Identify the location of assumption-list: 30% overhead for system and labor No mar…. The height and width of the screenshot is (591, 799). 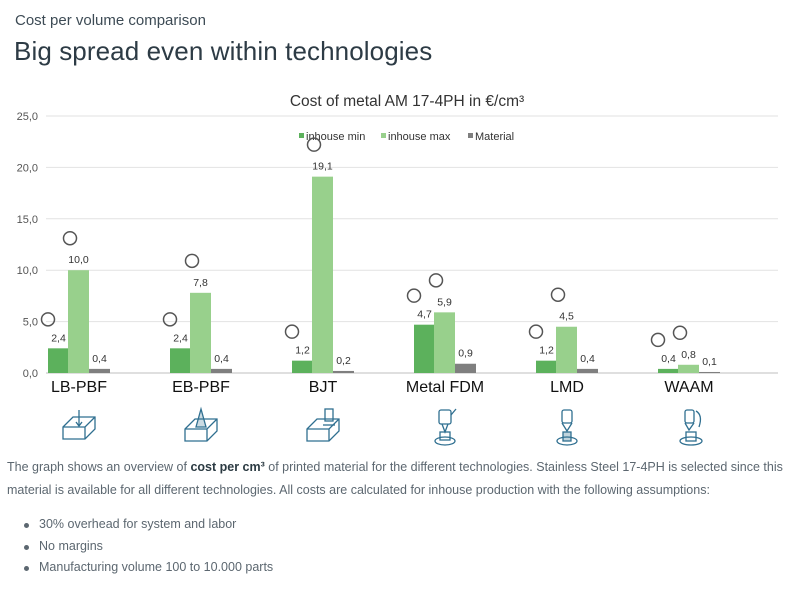
(147, 546).